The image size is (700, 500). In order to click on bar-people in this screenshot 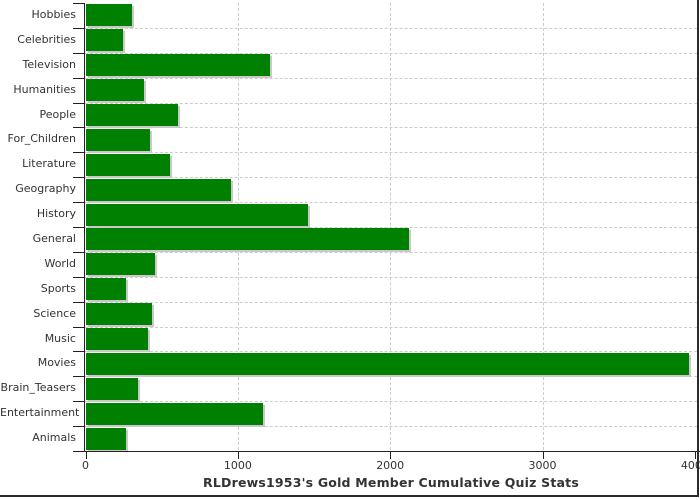, I will do `click(132, 115)`.